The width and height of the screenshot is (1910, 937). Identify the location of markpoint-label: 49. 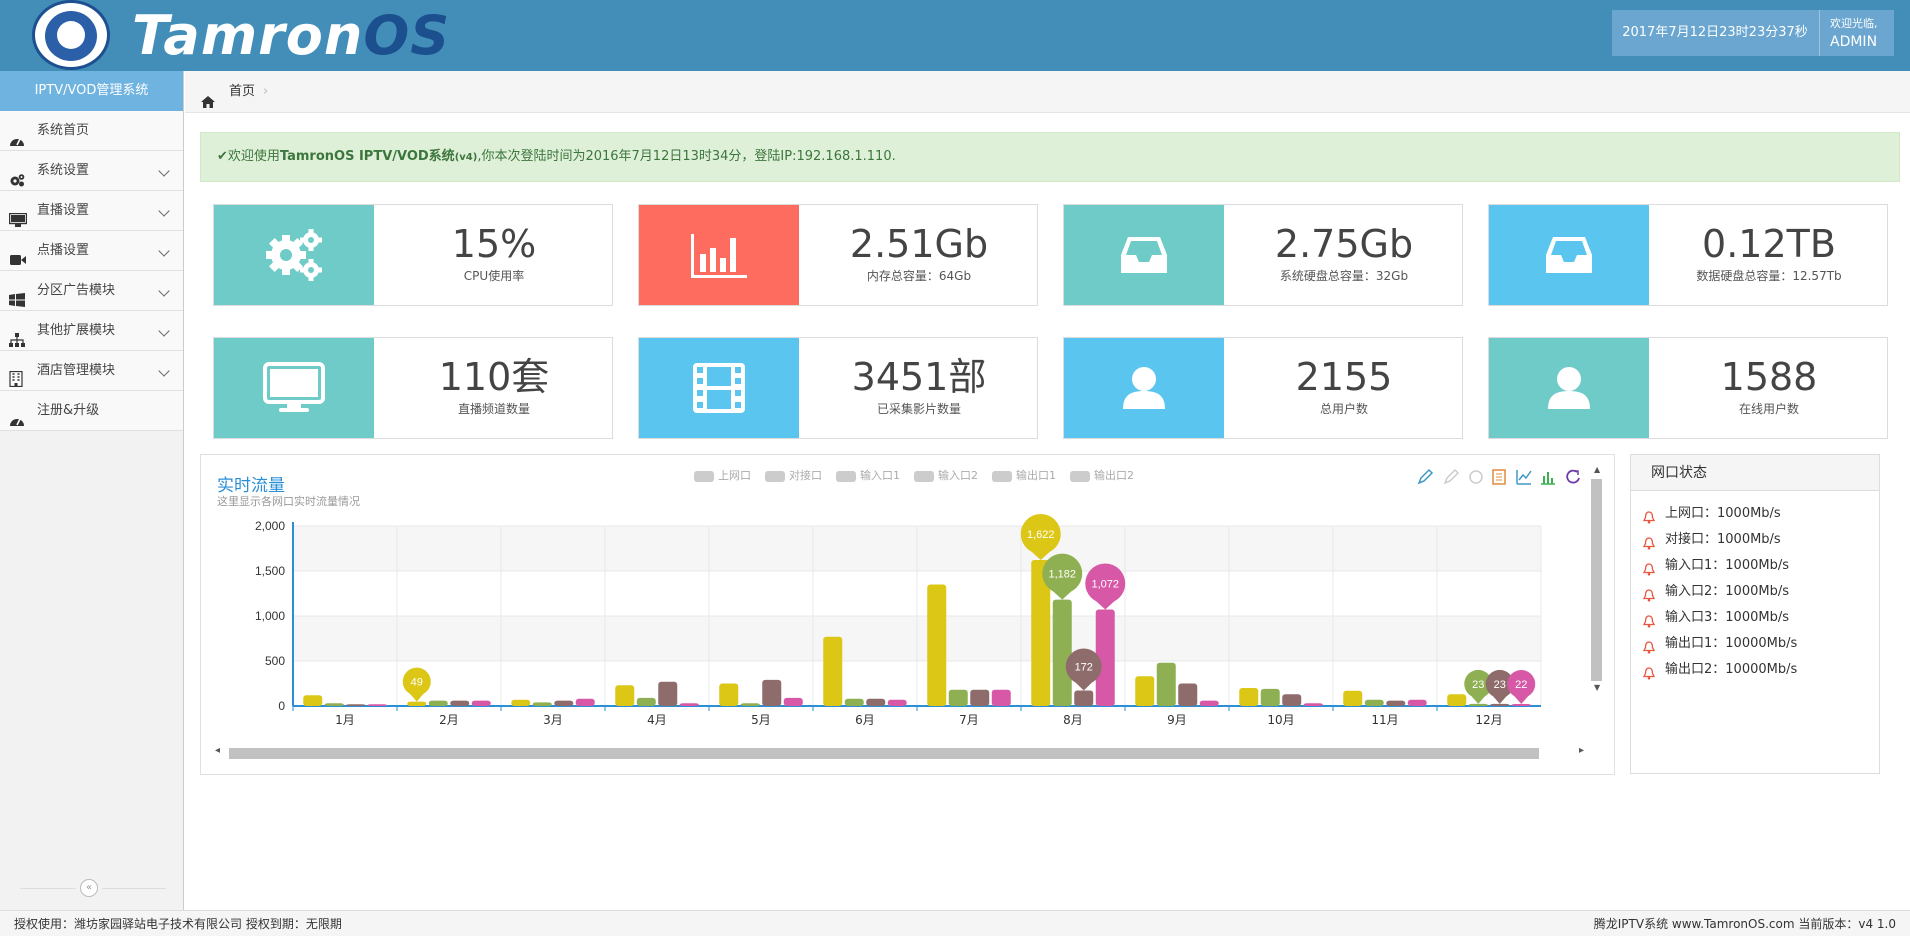
(417, 683).